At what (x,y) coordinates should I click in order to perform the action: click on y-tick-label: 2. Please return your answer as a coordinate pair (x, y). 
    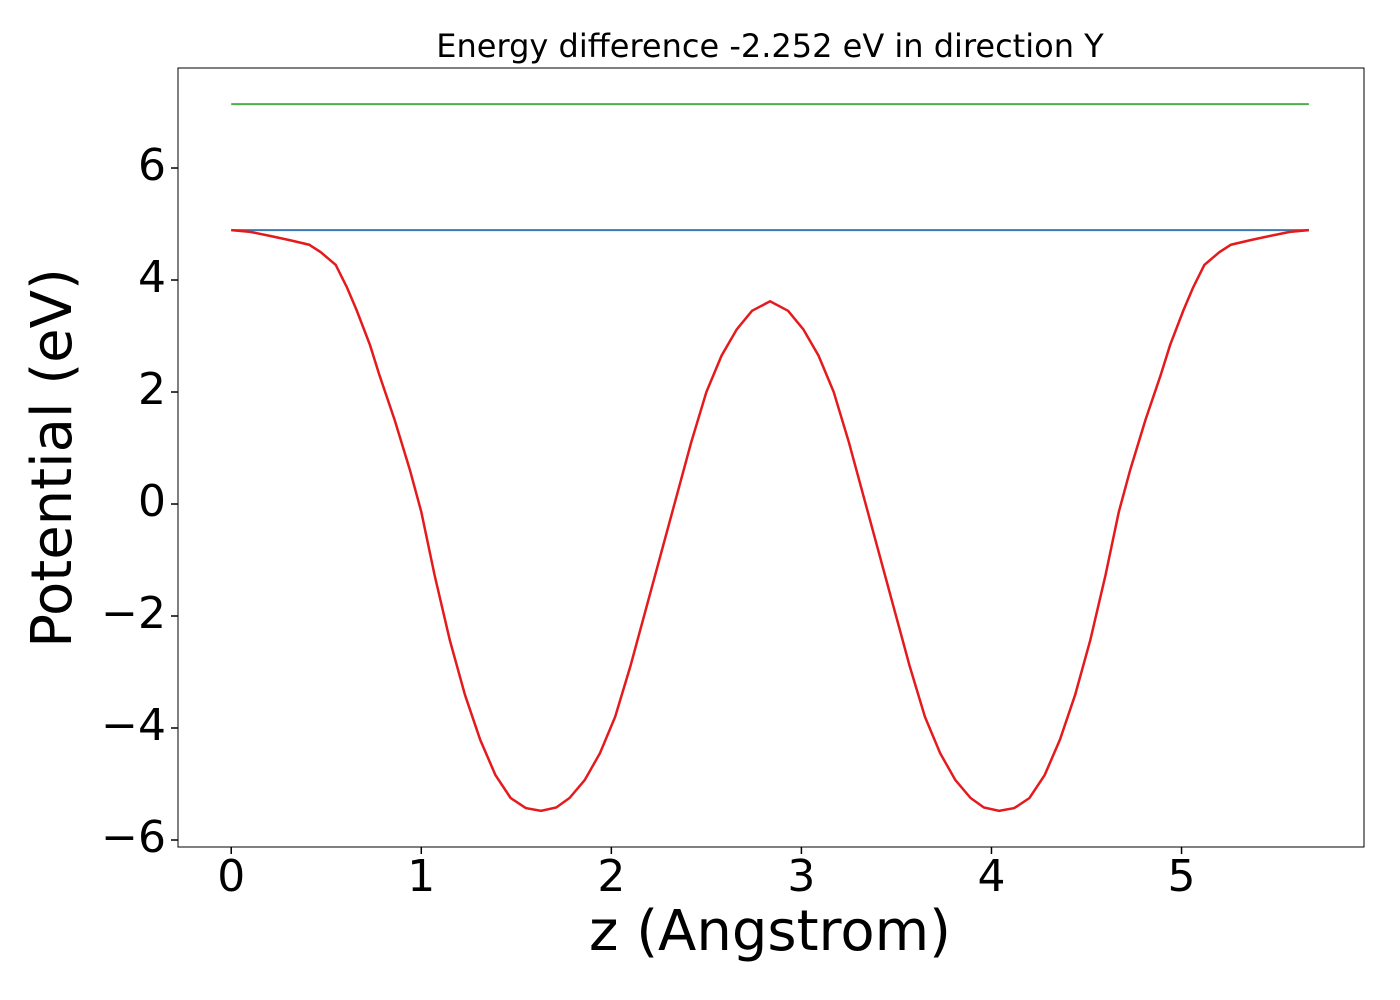
    Looking at the image, I should click on (152, 389).